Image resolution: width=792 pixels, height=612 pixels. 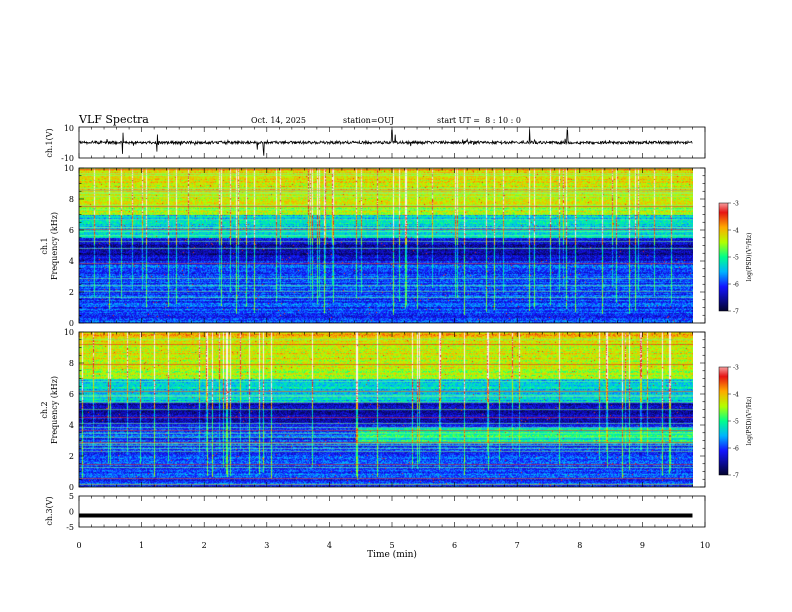 I want to click on ch3-ylabel: ch.3(V), so click(x=49, y=510).